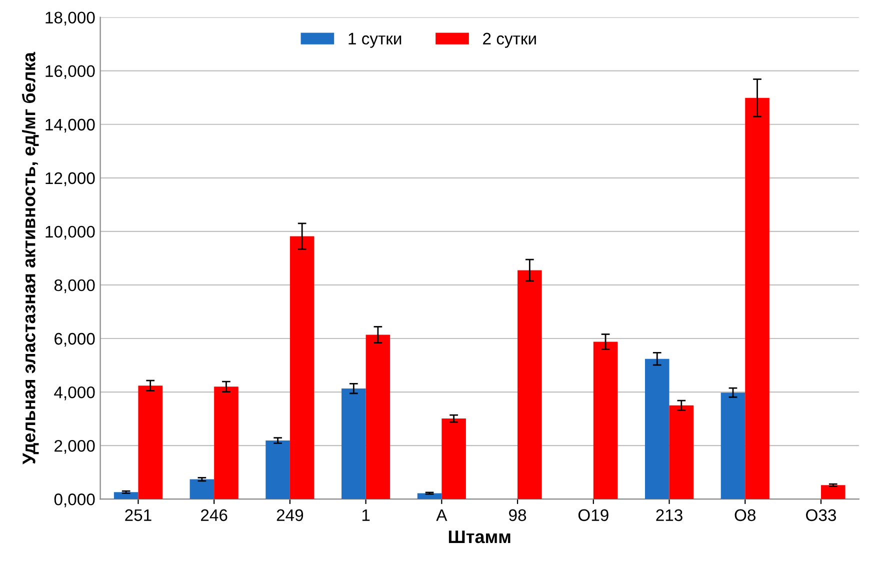 The image size is (872, 577). What do you see at coordinates (138, 515) in the screenshot?
I see `x-tick-label: 251` at bounding box center [138, 515].